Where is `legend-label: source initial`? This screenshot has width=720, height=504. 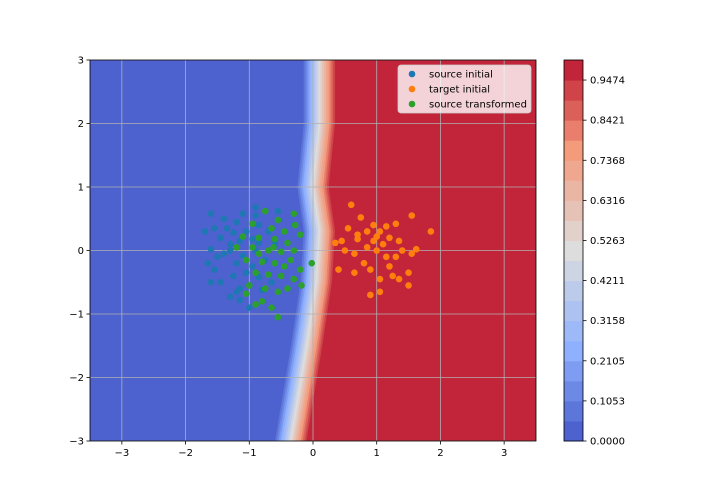
legend-label: source initial is located at coordinates (461, 75).